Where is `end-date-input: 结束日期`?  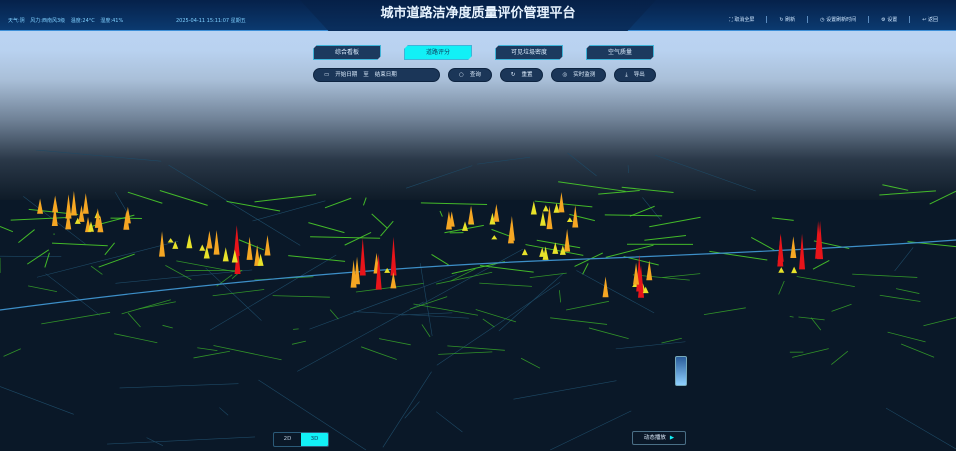
end-date-input: 结束日期 is located at coordinates (385, 75).